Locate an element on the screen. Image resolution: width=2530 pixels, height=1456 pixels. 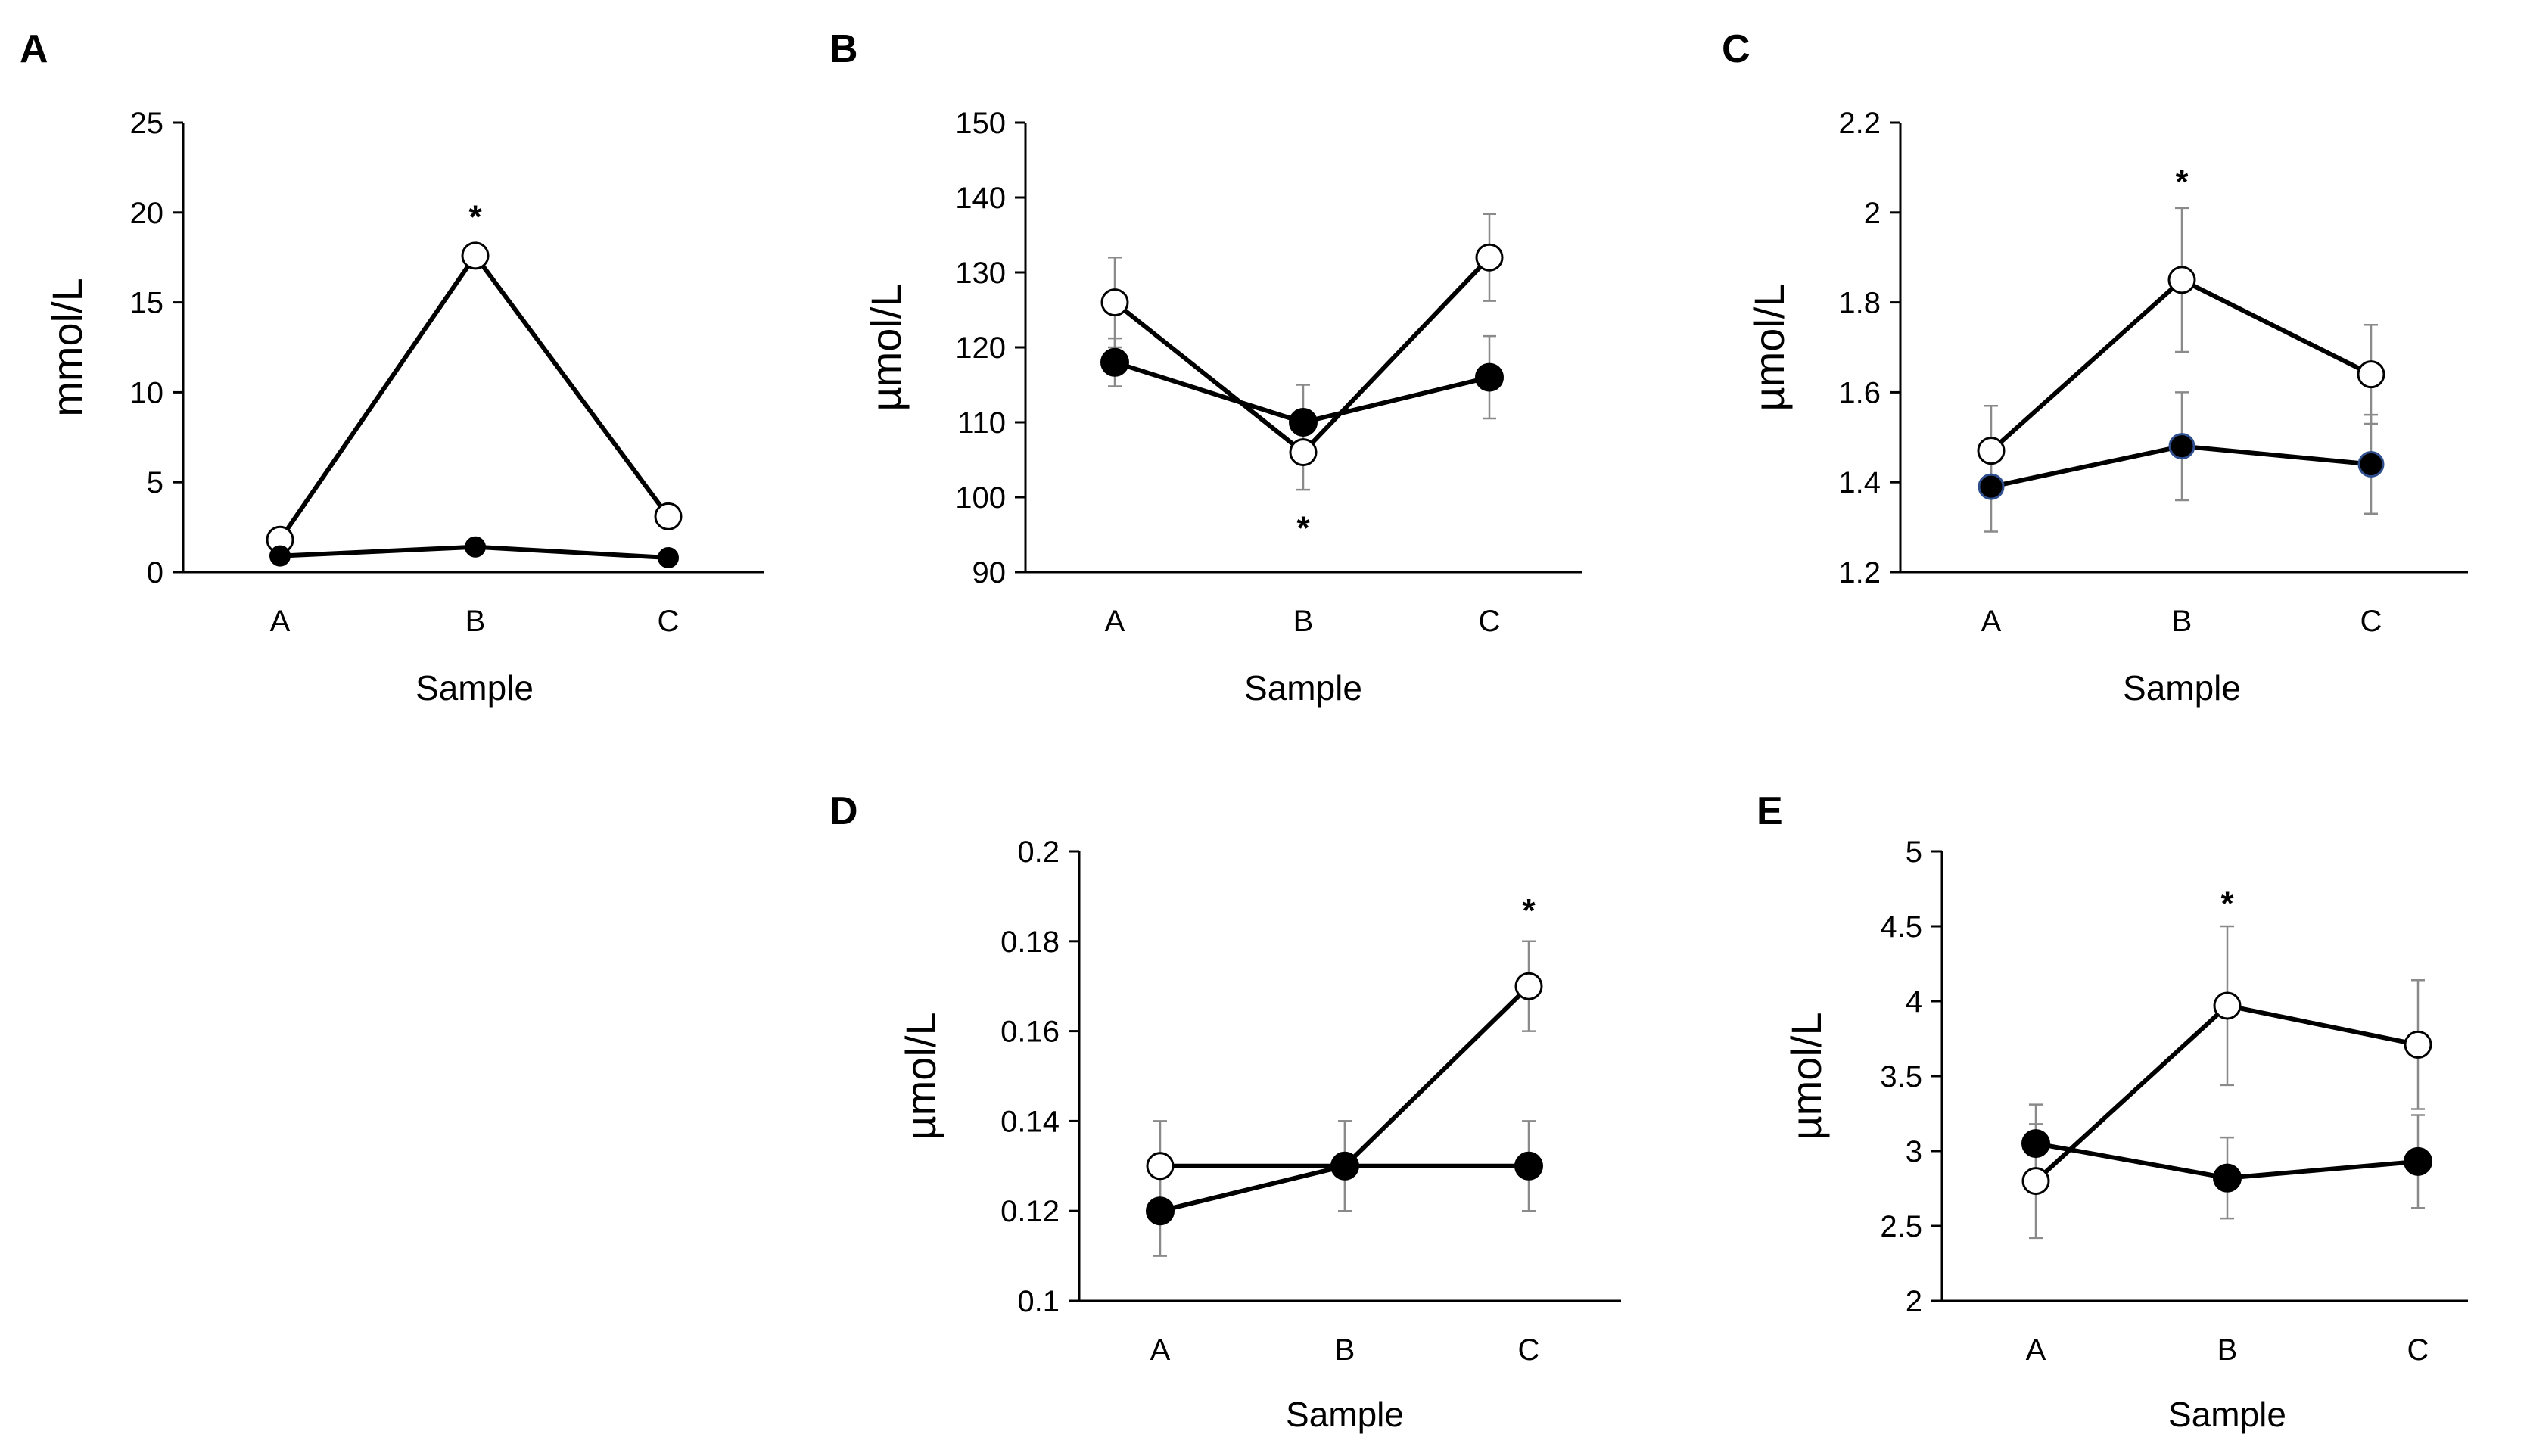
y-tick-label: 0.18 is located at coordinates (1030, 942).